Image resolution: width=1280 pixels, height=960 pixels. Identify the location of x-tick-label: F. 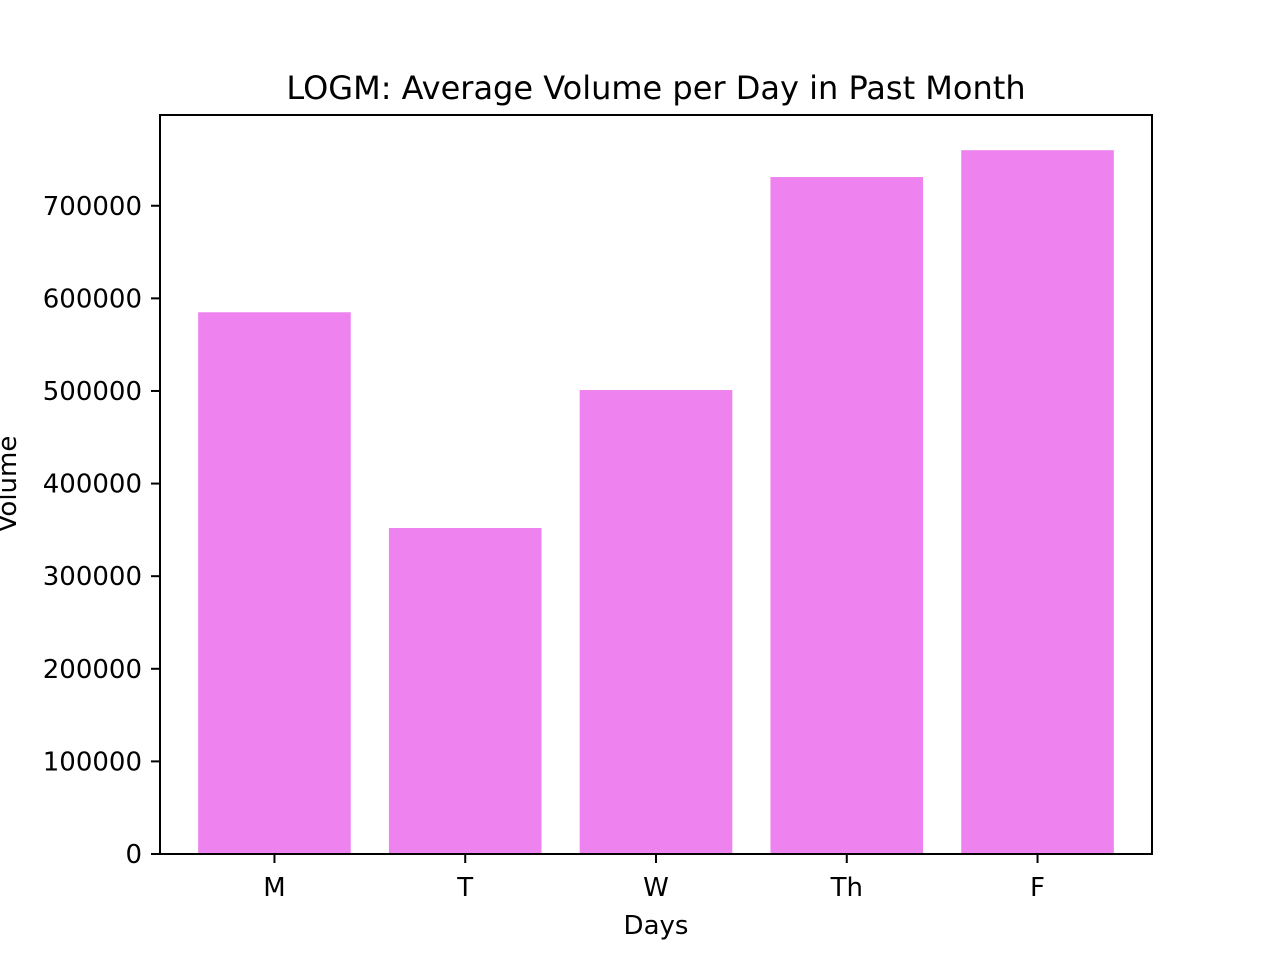
(1037, 888).